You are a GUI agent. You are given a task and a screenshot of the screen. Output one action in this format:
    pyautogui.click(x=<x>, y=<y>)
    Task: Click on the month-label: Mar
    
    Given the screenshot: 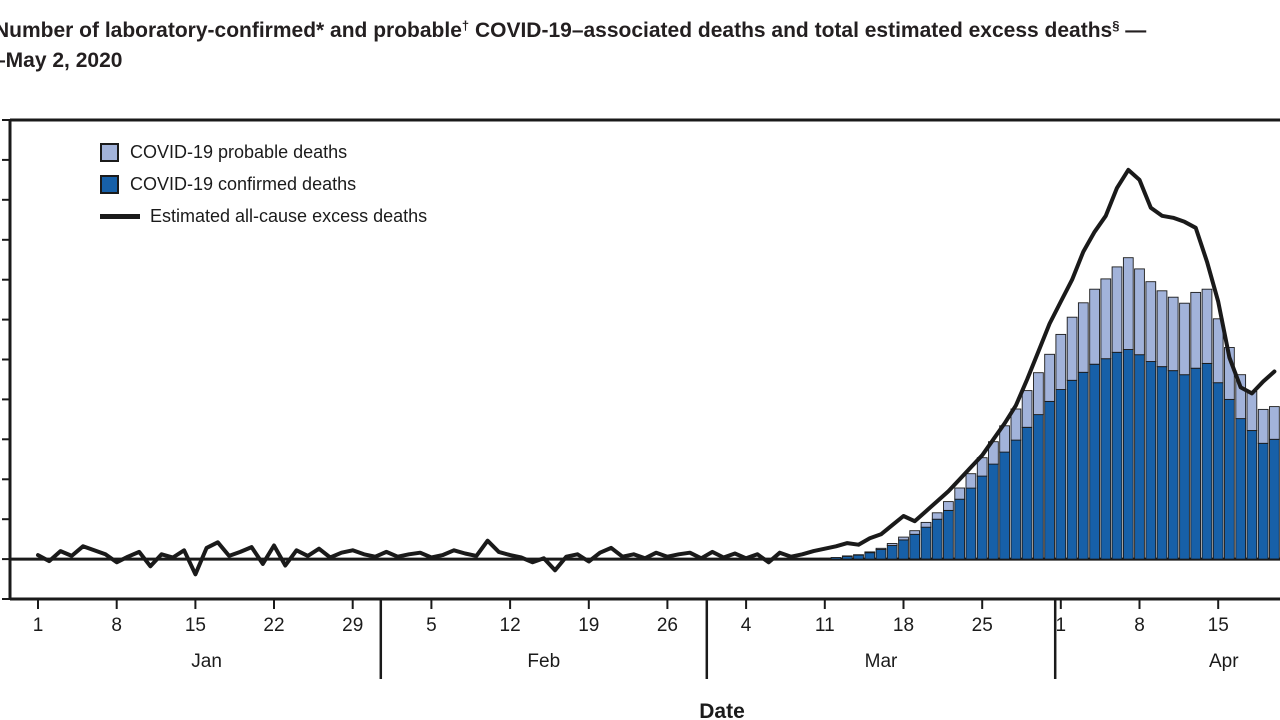 What is the action you would take?
    pyautogui.click(x=881, y=661)
    